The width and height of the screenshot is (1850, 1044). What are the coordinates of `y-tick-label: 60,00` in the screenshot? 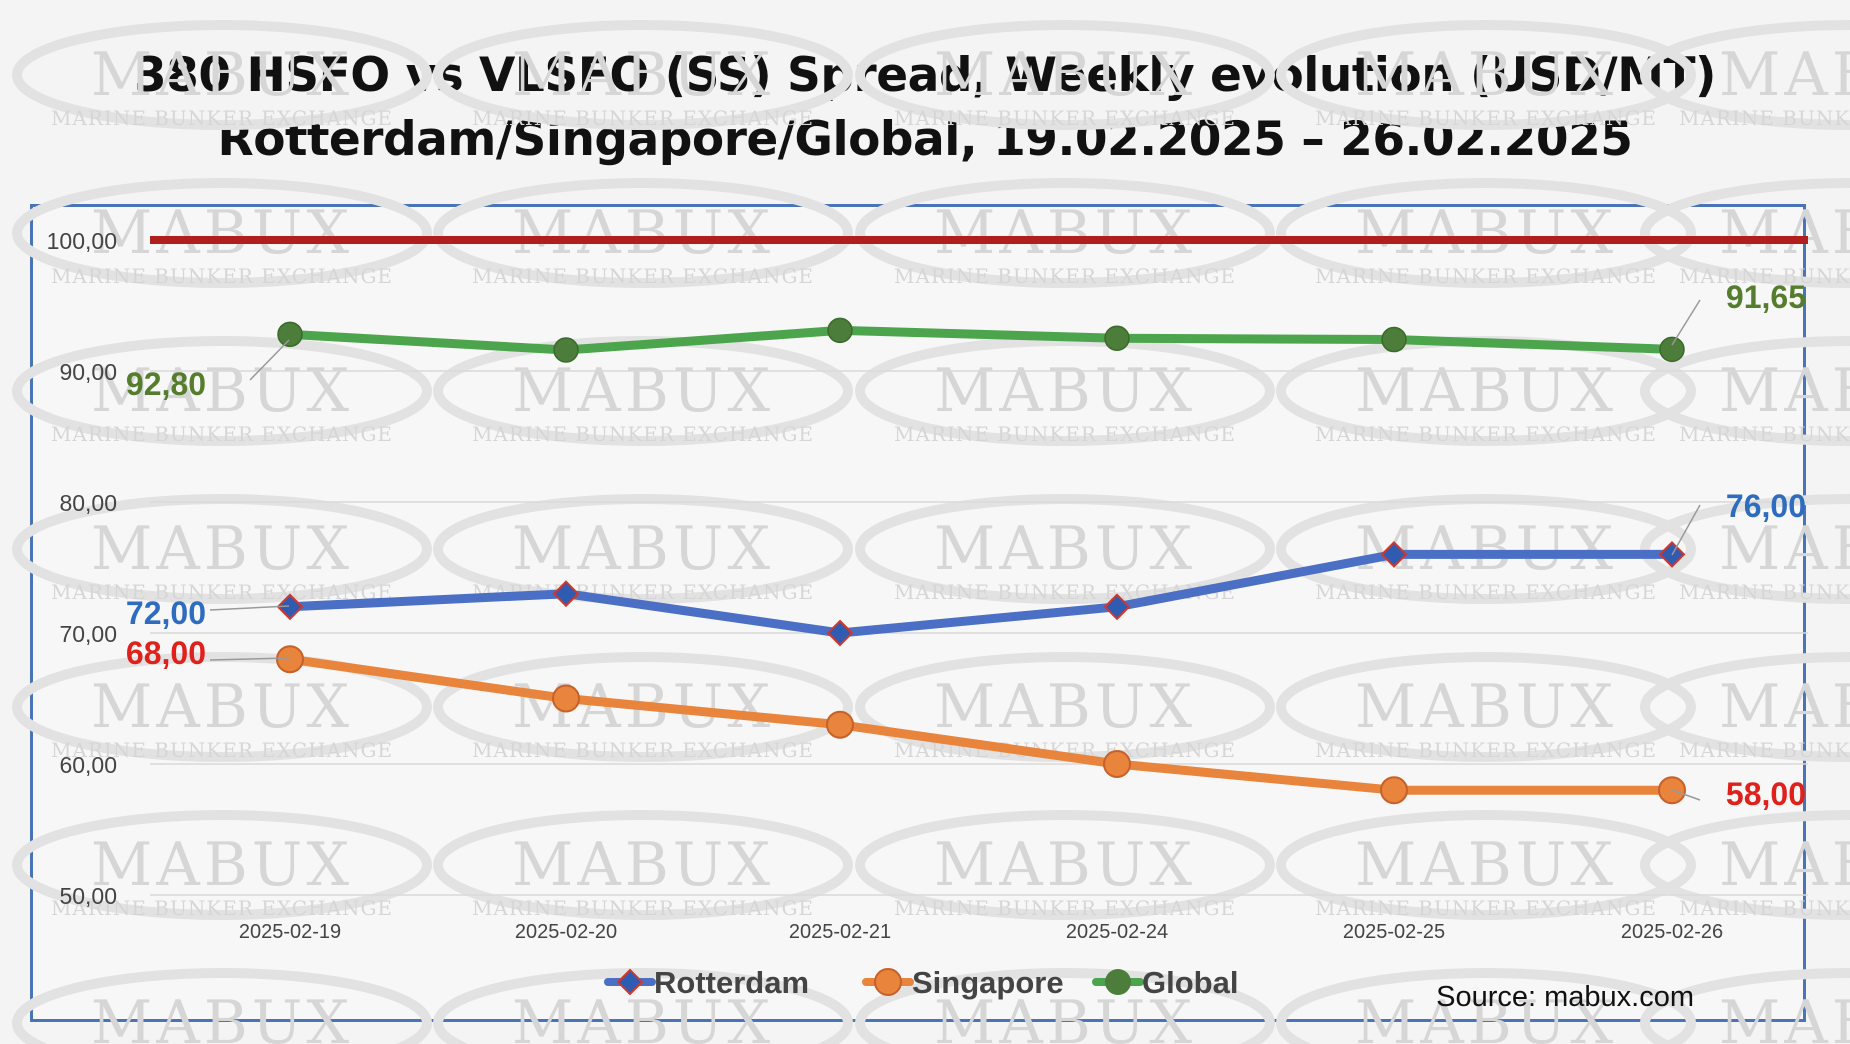 It's located at (88, 765).